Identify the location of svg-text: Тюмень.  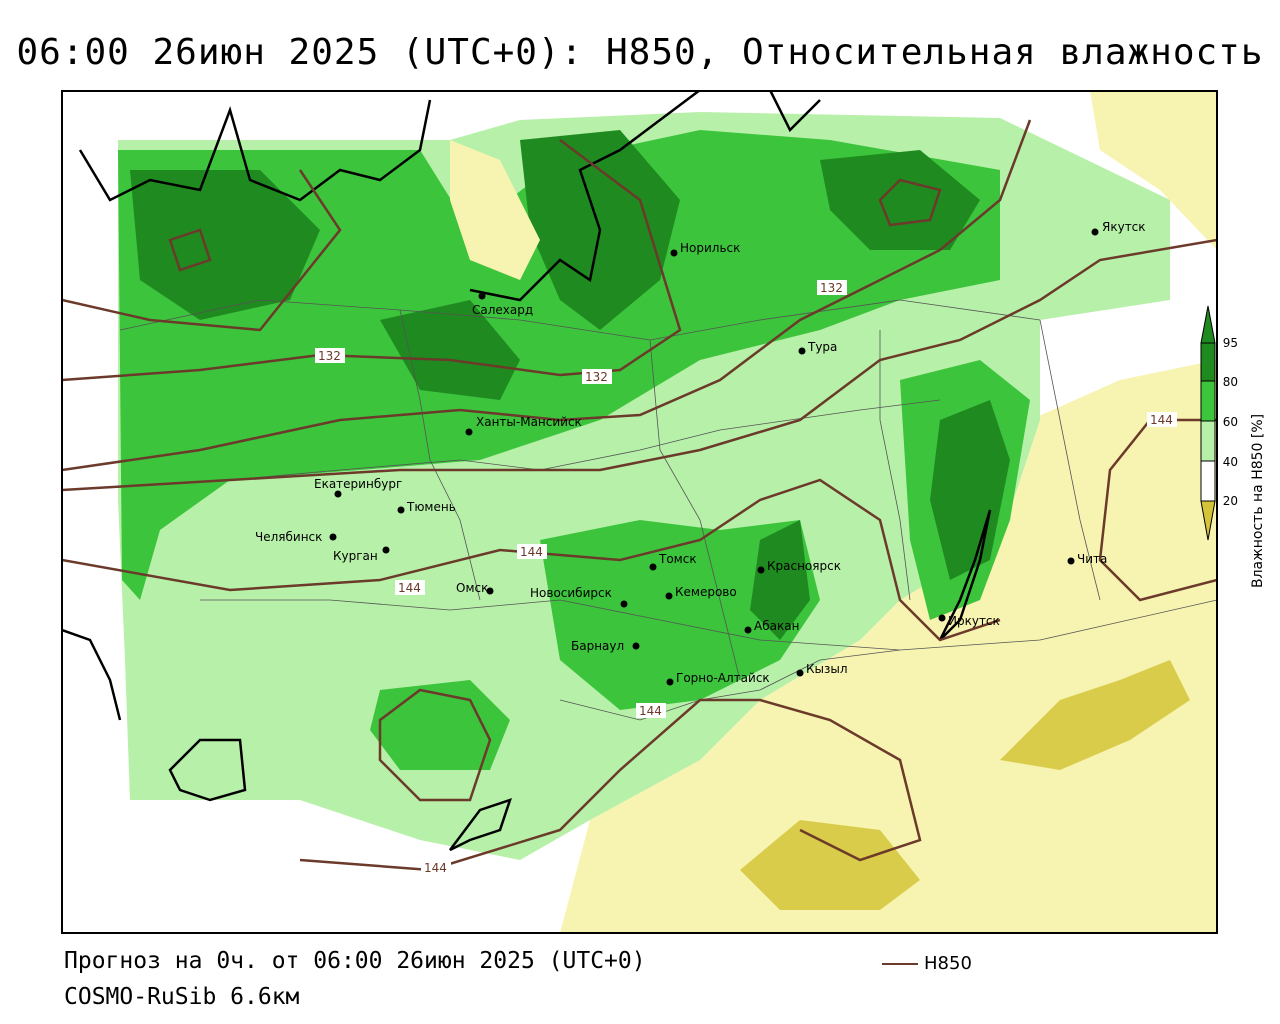
(431, 507).